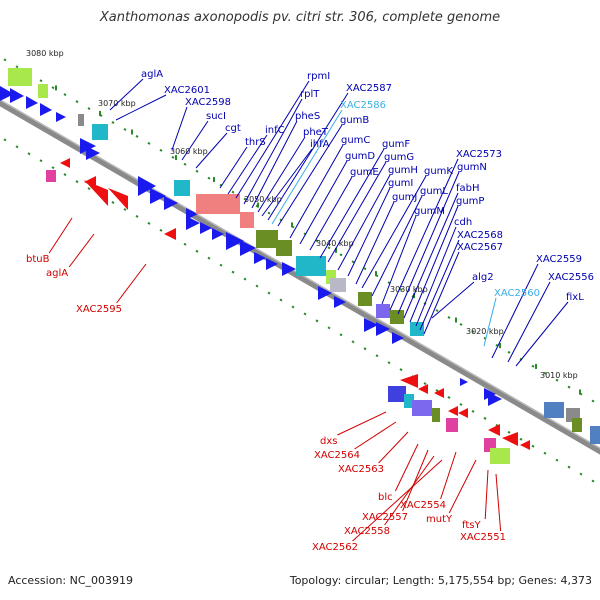 The width and height of the screenshot is (600, 600). Describe the element at coordinates (361, 469) in the screenshot. I see `gene-label: XAC2563` at that location.